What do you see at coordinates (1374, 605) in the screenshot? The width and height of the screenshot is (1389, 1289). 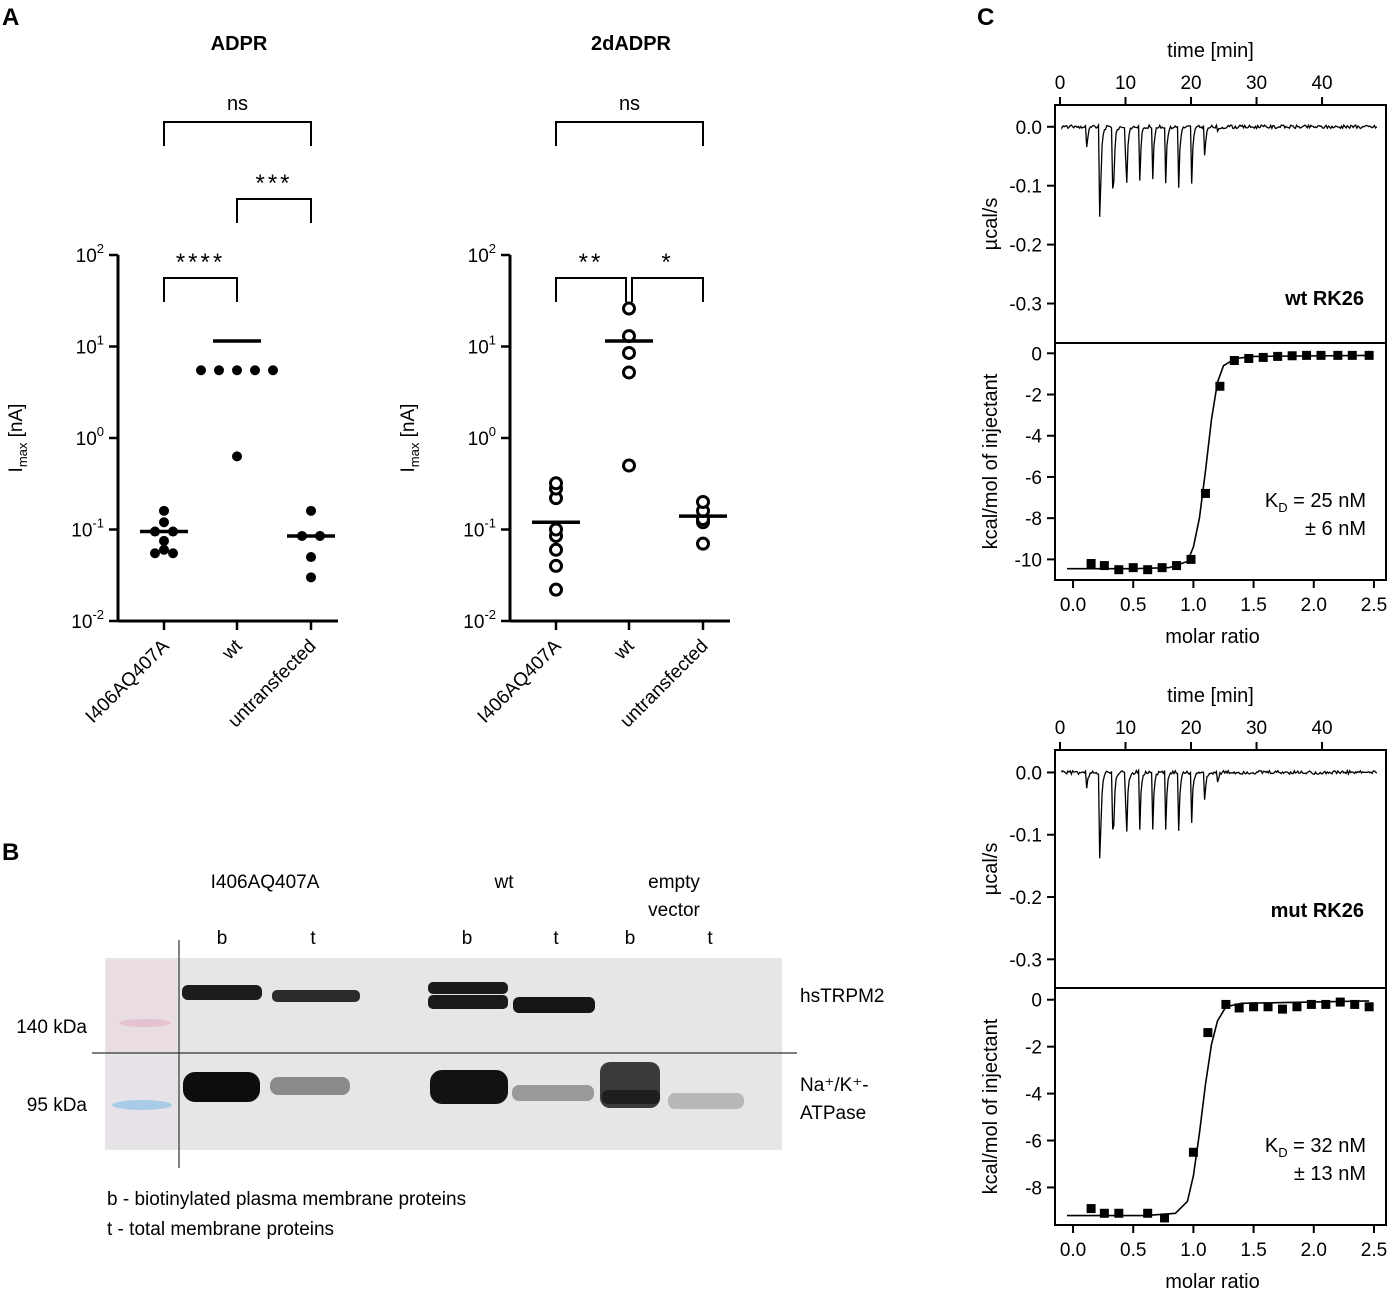 I see `bottom-x-tick-label: 2.5` at bounding box center [1374, 605].